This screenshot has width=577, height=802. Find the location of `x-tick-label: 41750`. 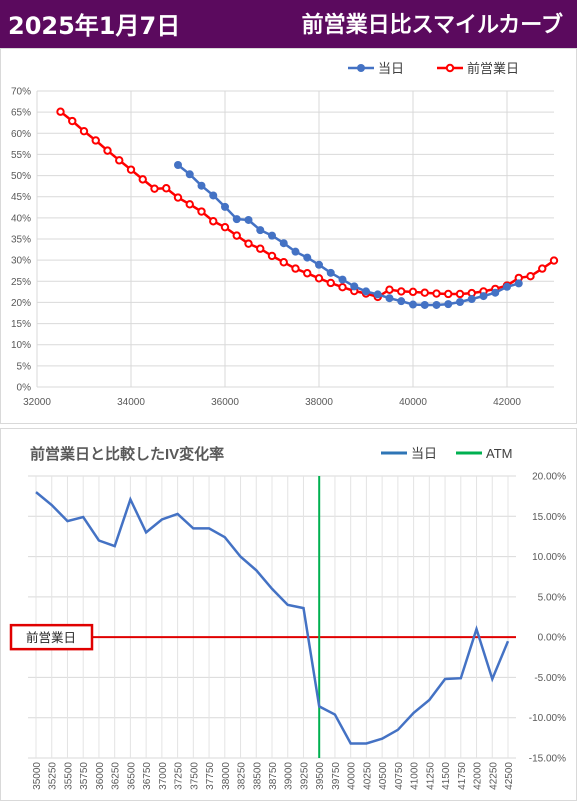

x-tick-label: 41750 is located at coordinates (462, 776).